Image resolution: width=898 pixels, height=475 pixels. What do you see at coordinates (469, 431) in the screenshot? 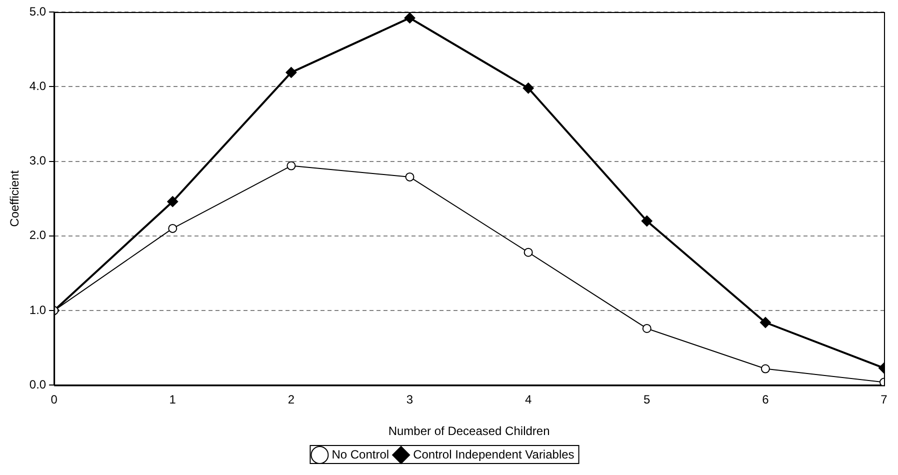
I see `x-axis-title: Number of Deceased Children` at bounding box center [469, 431].